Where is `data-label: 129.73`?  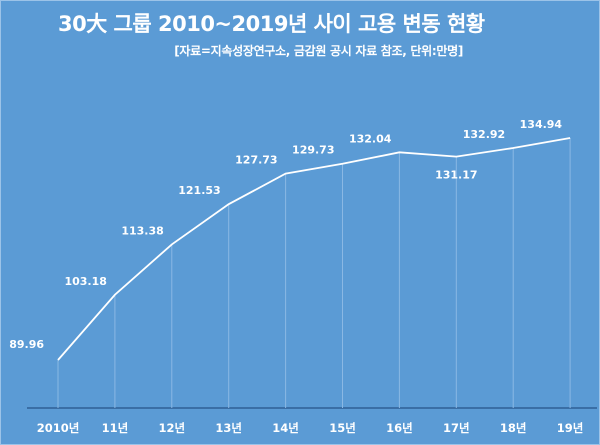 data-label: 129.73 is located at coordinates (313, 150).